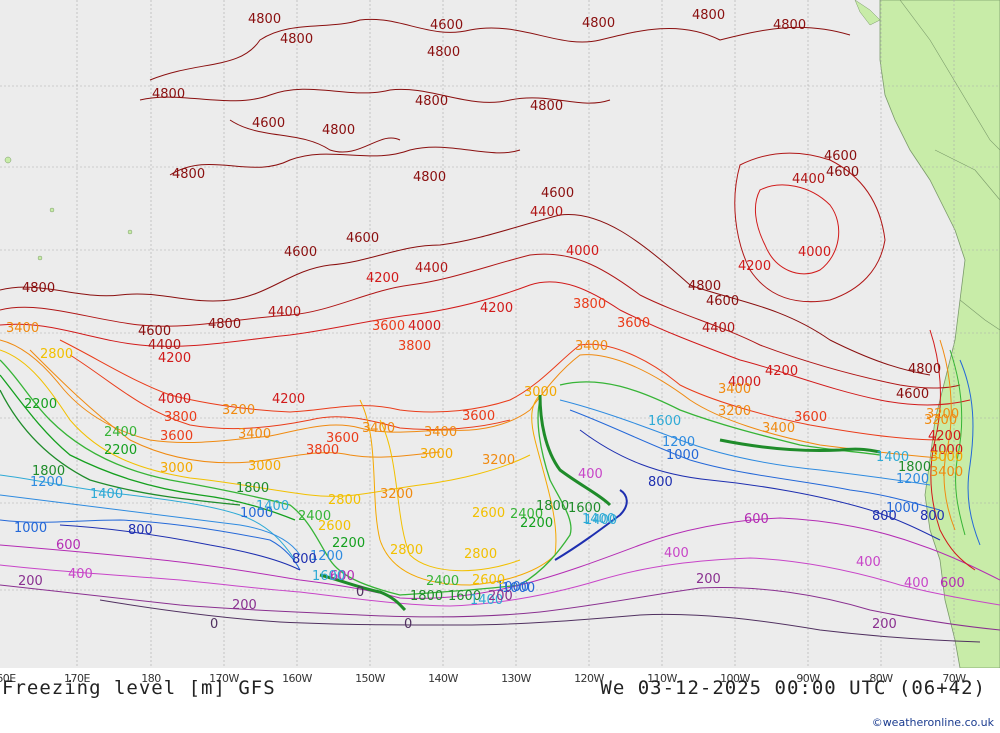  What do you see at coordinates (881, 678) in the screenshot?
I see `lon-label: 80W` at bounding box center [881, 678].